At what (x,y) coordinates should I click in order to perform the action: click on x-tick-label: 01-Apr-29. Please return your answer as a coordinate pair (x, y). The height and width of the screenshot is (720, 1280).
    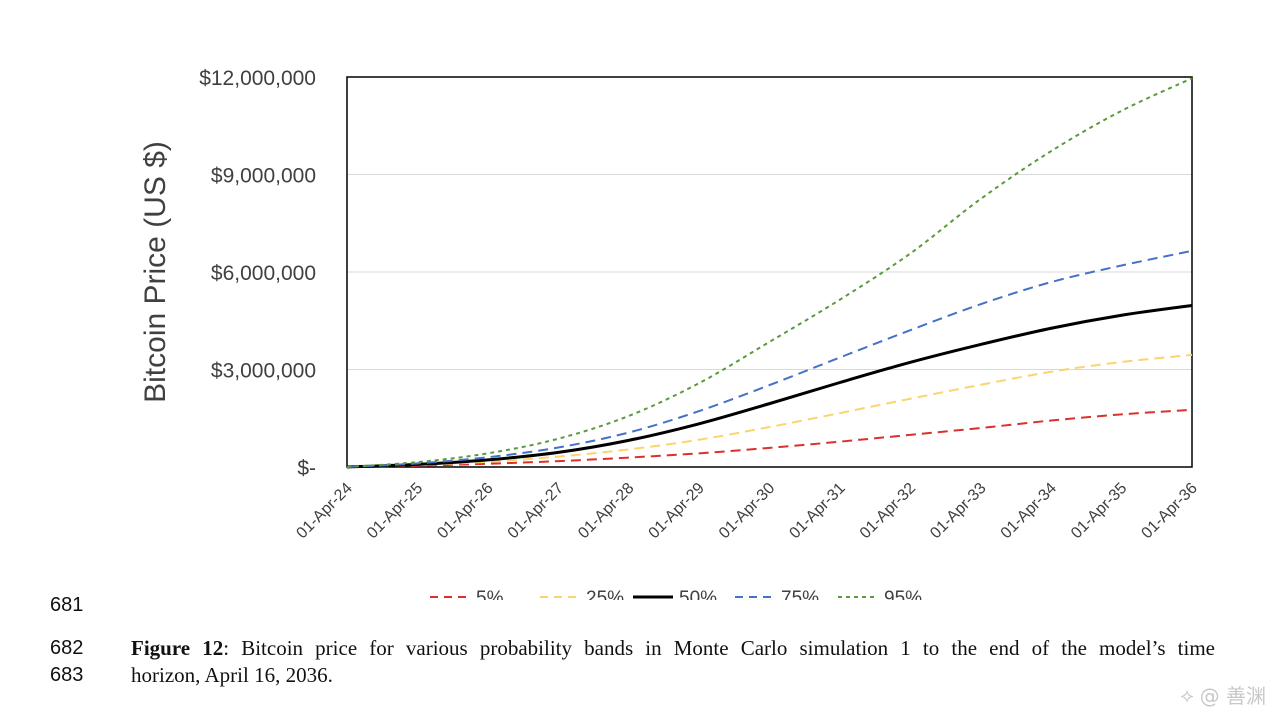
    Looking at the image, I should click on (677, 511).